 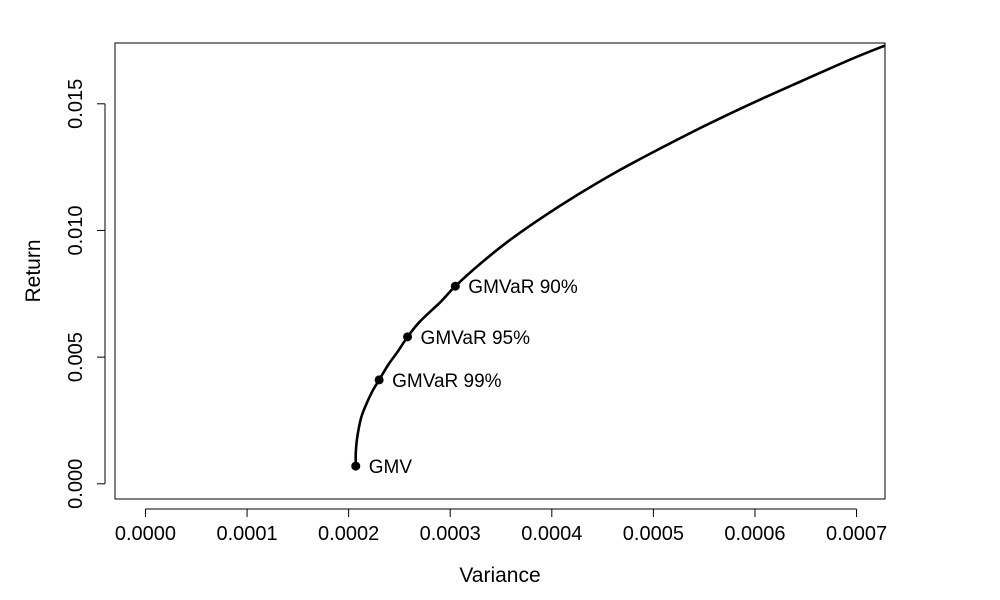 I want to click on x-tick-label: 0.0004, so click(x=551, y=534).